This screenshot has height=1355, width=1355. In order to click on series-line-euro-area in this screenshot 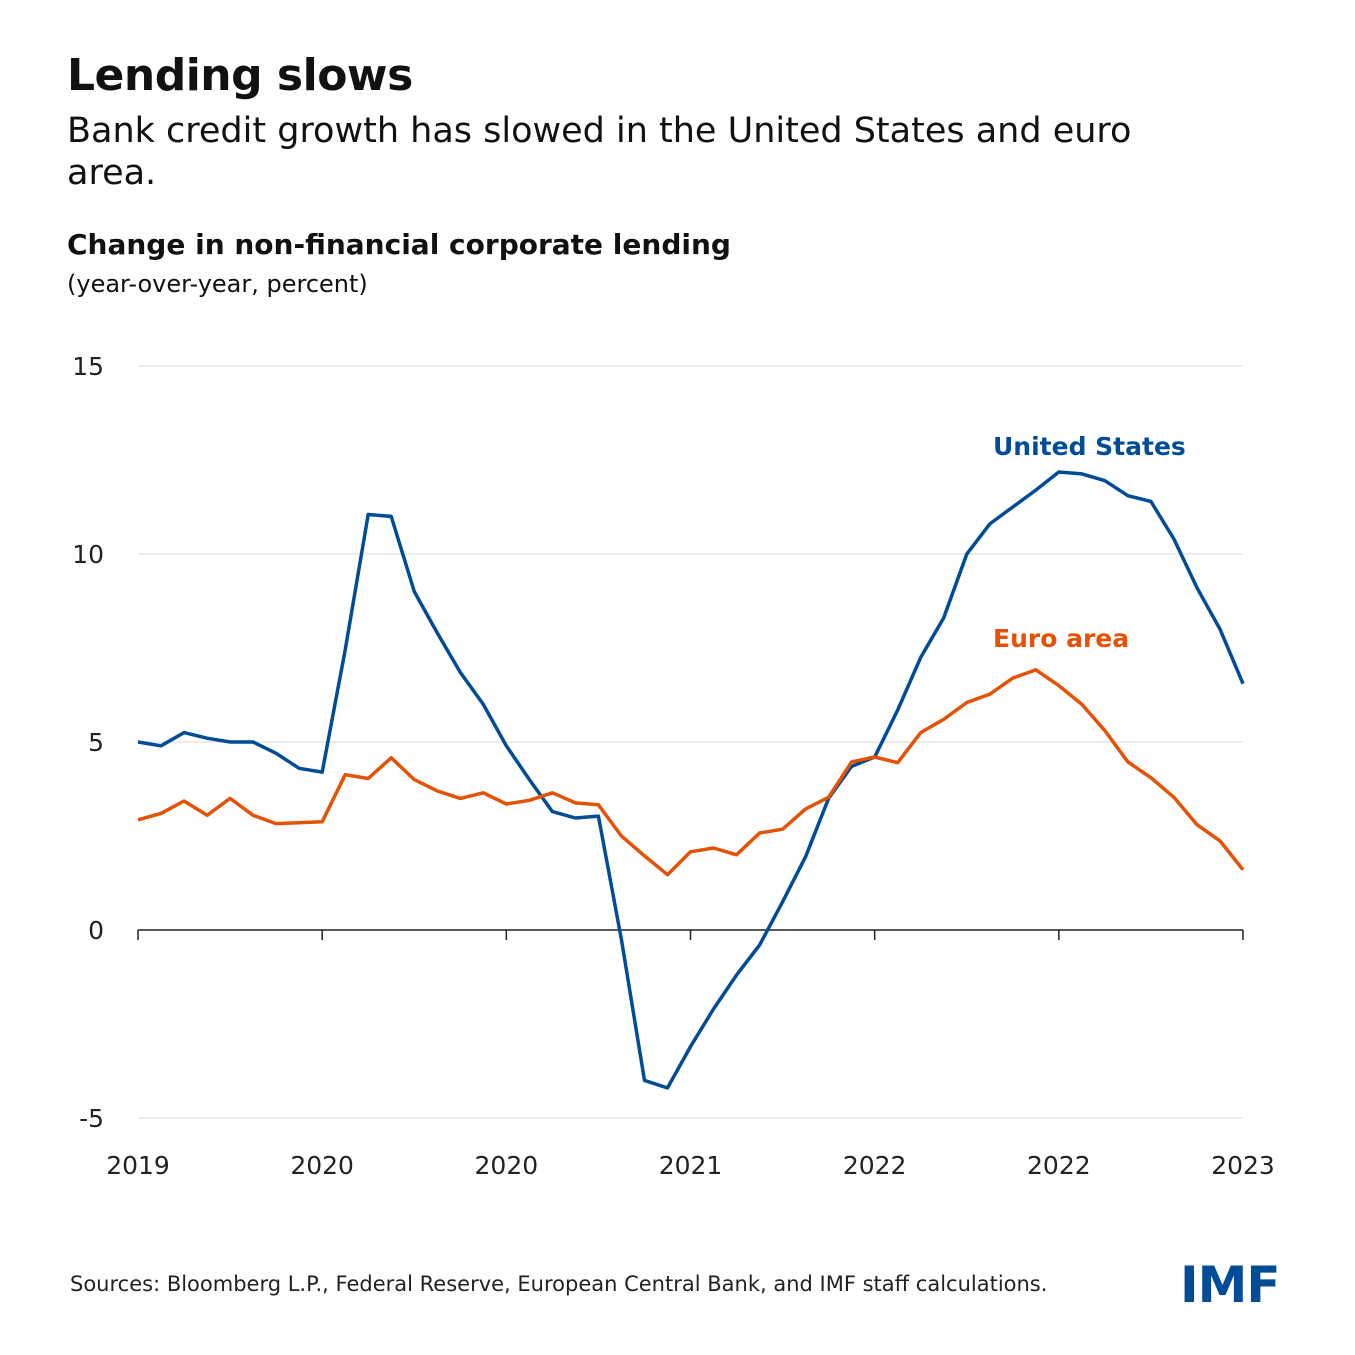, I will do `click(691, 772)`.